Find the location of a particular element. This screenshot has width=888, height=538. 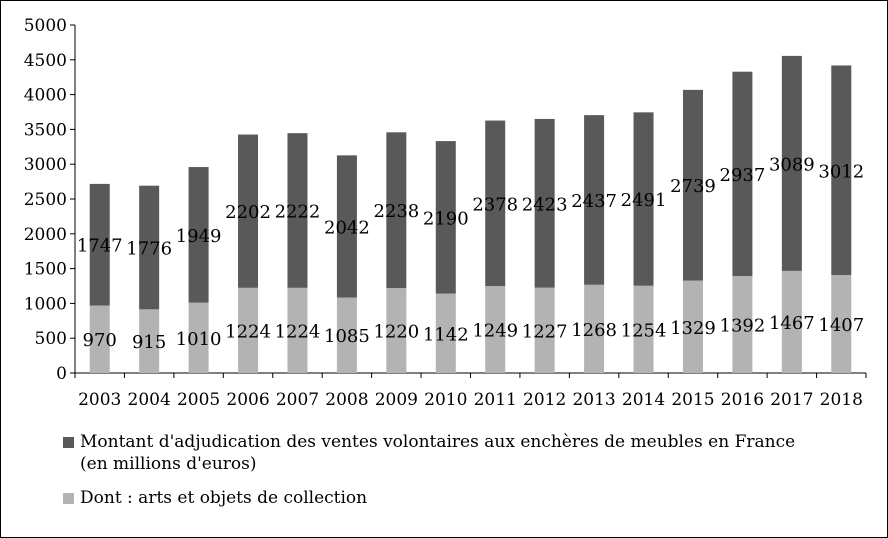

data-label-arts-2012: 1227 is located at coordinates (545, 331).